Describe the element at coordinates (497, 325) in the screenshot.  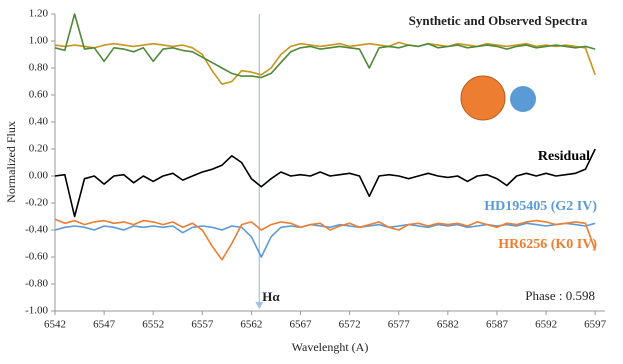
I see `x-tick-label: 6587` at that location.